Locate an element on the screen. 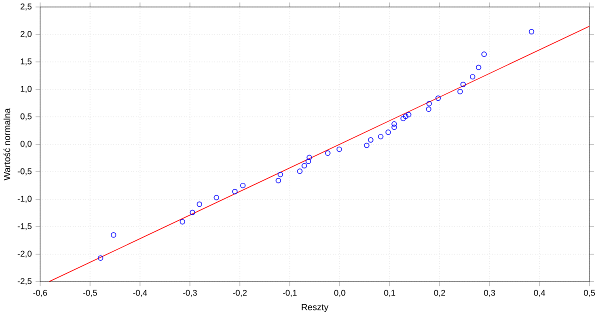 The image size is (600, 324). x-tick-label: -0,6 is located at coordinates (40, 293).